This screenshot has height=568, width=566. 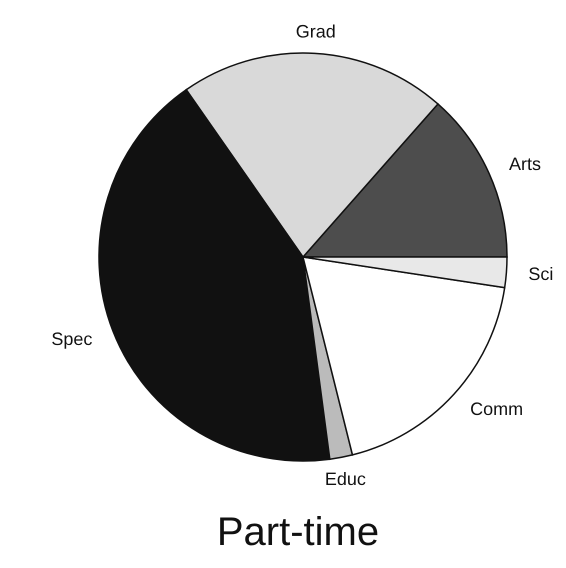 I want to click on slice-label: Arts, so click(x=524, y=164).